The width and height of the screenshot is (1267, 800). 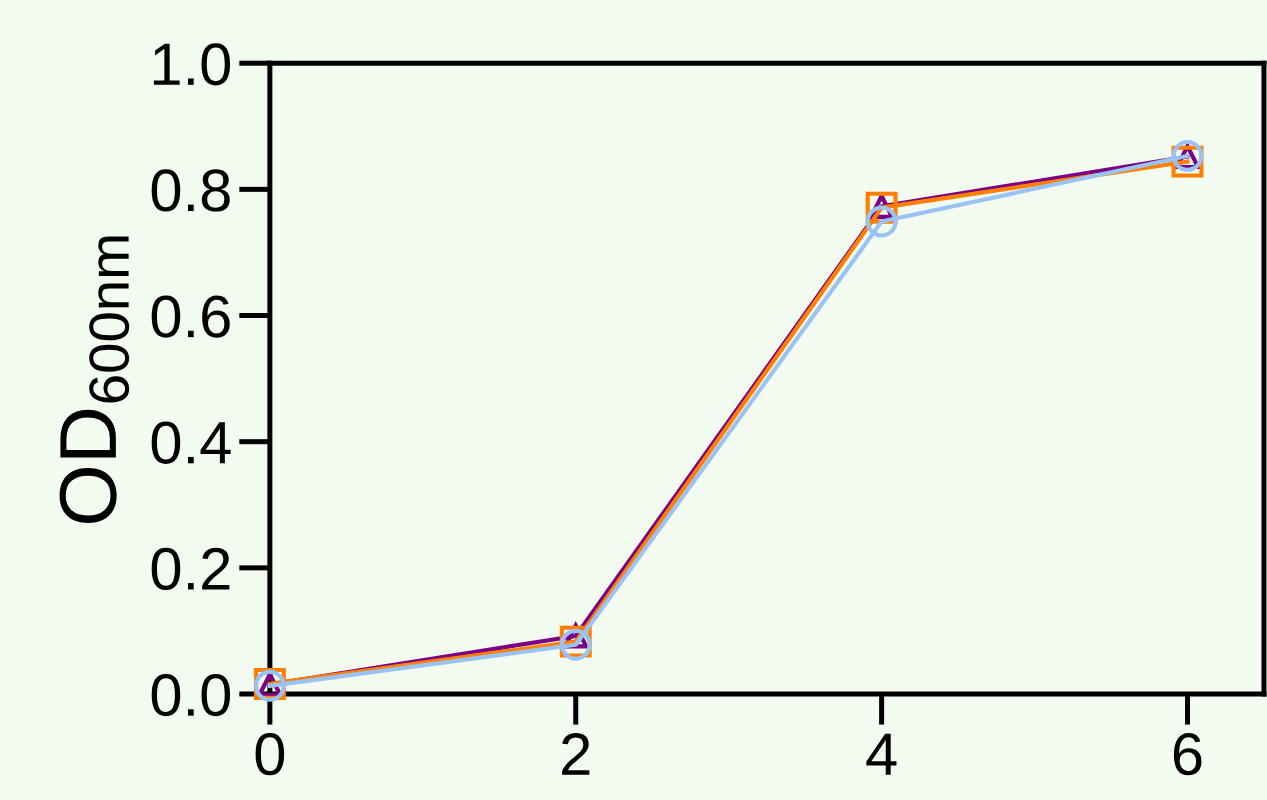 What do you see at coordinates (576, 754) in the screenshot?
I see `x-tick-label: 2` at bounding box center [576, 754].